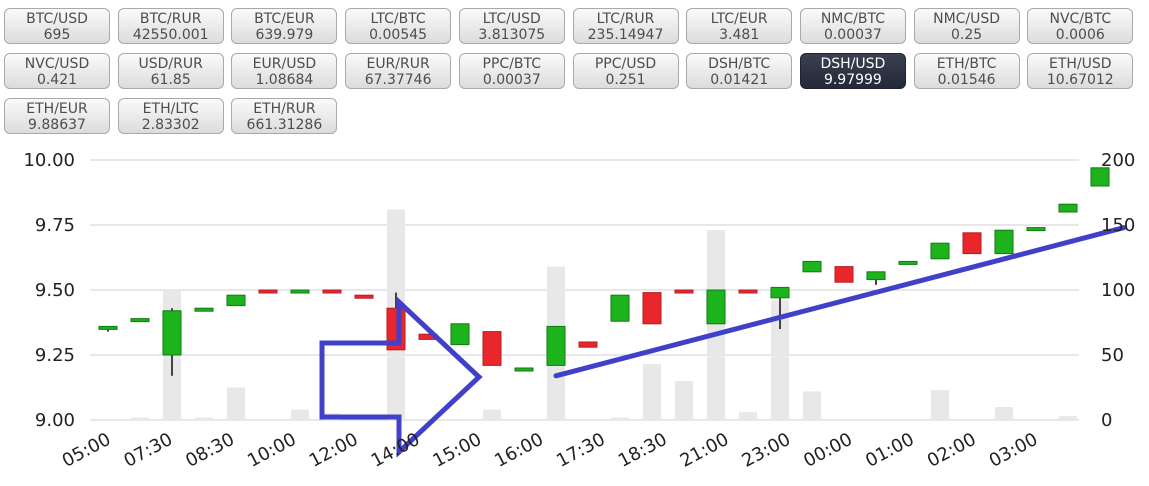  What do you see at coordinates (952, 450) in the screenshot?
I see `x-tick-label: 02:00` at bounding box center [952, 450].